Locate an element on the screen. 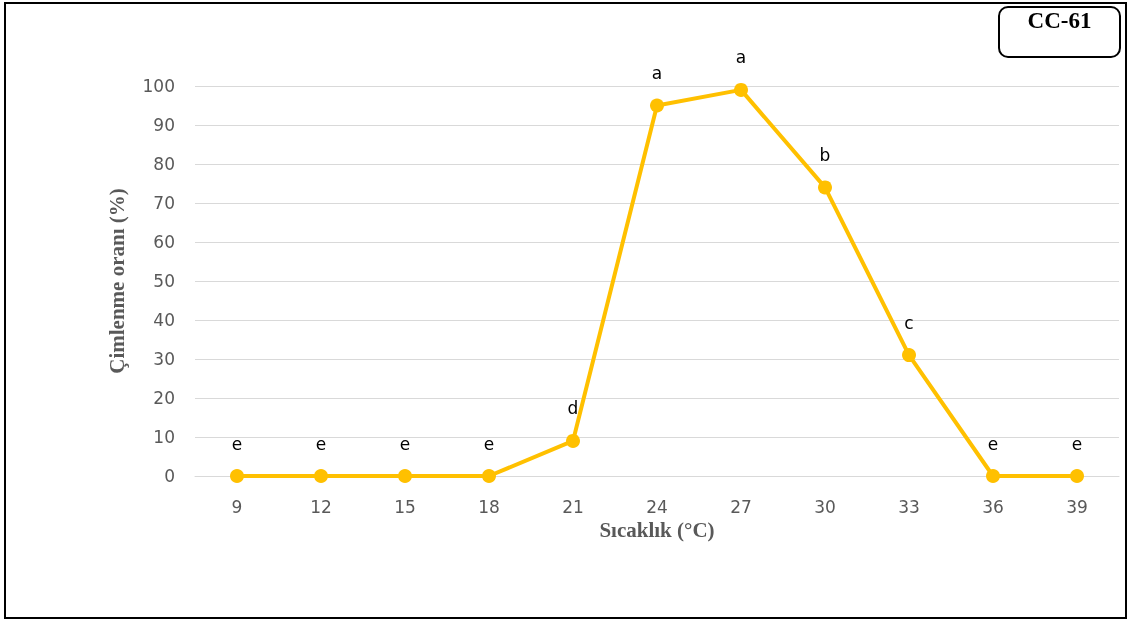  y-tick-label: 60 is located at coordinates (164, 242).